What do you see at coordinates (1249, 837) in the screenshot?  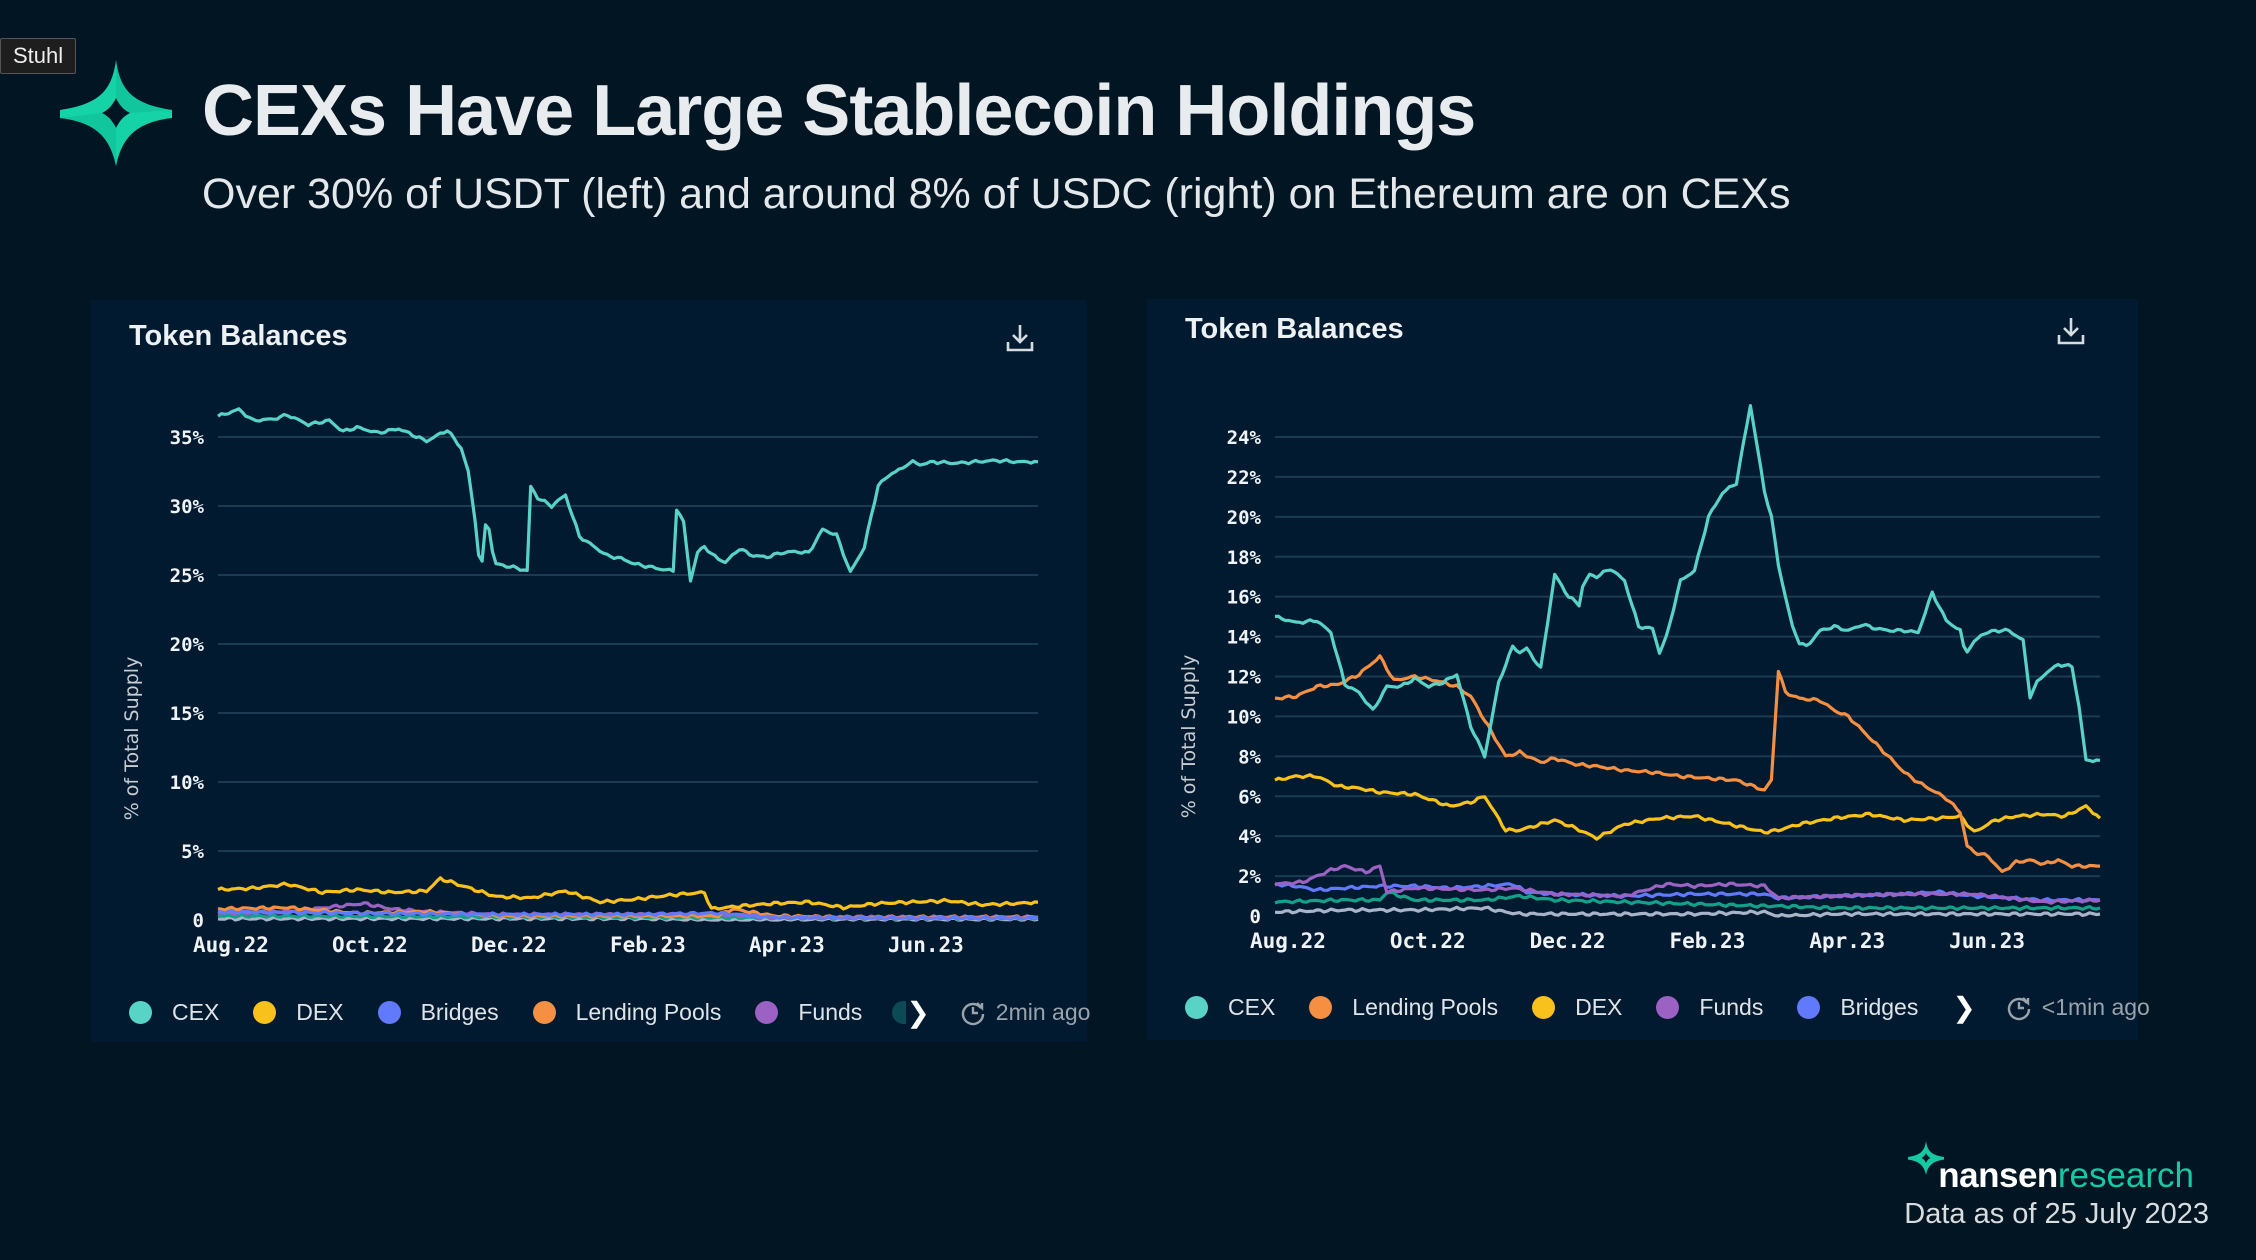 I see `y-tick-label: 4%` at bounding box center [1249, 837].